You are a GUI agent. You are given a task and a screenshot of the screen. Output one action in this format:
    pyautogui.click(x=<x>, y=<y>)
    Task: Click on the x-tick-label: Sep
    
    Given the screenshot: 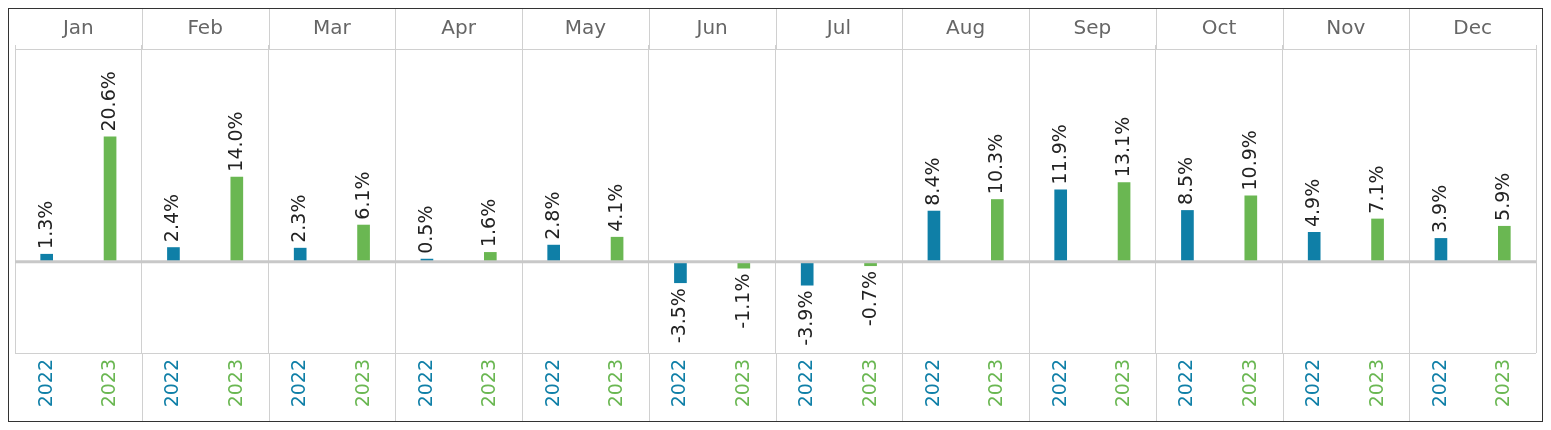 What is the action you would take?
    pyautogui.click(x=1092, y=27)
    